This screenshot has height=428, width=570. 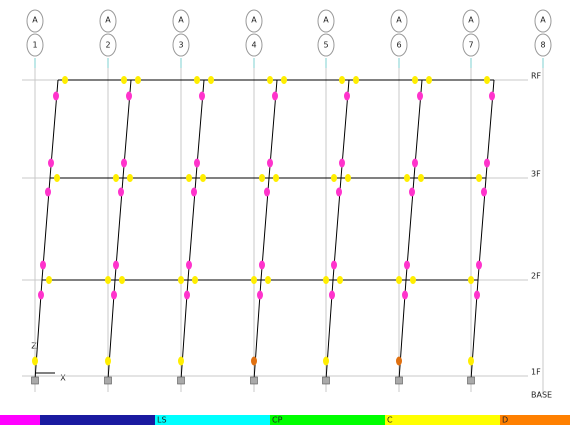 I want to click on legend-label: C, so click(x=390, y=420).